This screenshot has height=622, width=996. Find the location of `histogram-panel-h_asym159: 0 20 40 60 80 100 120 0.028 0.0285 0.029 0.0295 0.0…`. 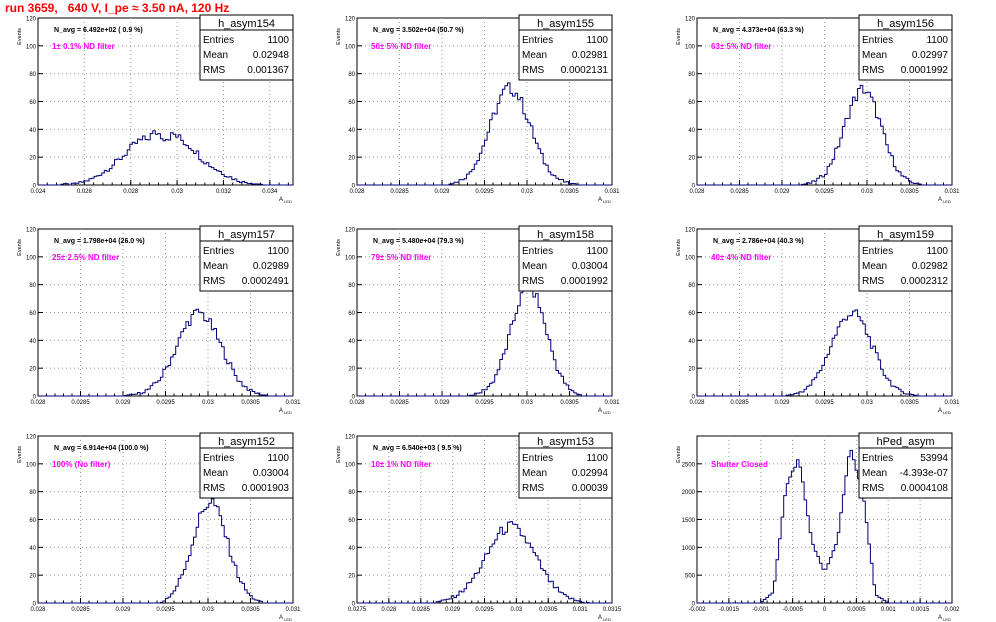

histogram-panel-h_asym159: 0 20 40 60 80 100 120 0.028 0.0285 0.029 0.0295 0.0… is located at coordinates (818, 320).